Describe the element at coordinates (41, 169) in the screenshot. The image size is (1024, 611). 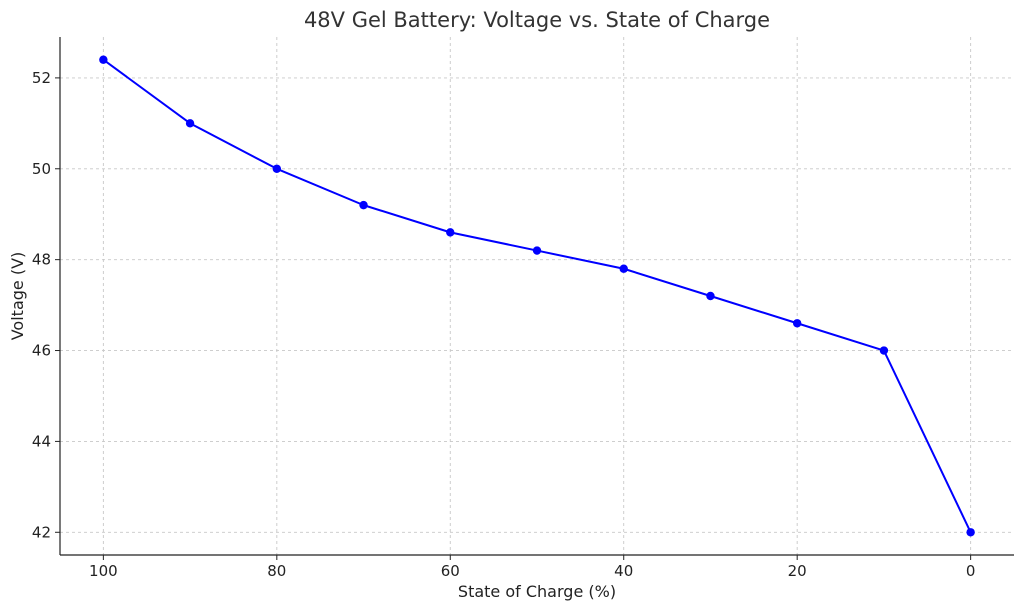
I see `y-tick-label: 50` at that location.